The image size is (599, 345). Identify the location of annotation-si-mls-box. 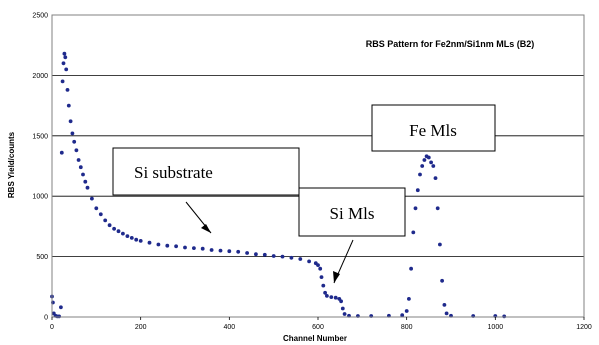
(352, 212).